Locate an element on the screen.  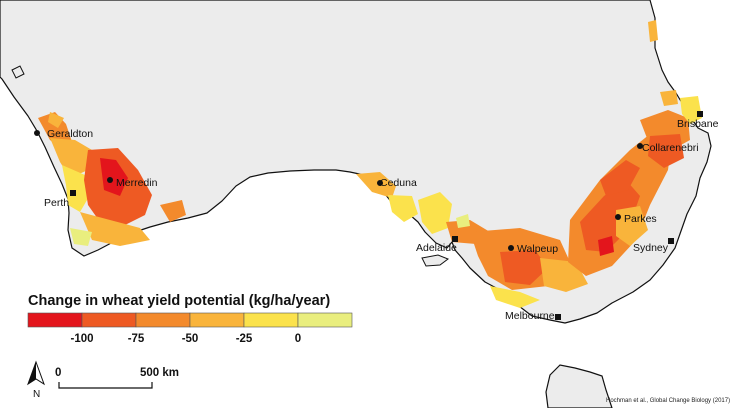
region-wa-merredin is located at coordinates (114, 177).